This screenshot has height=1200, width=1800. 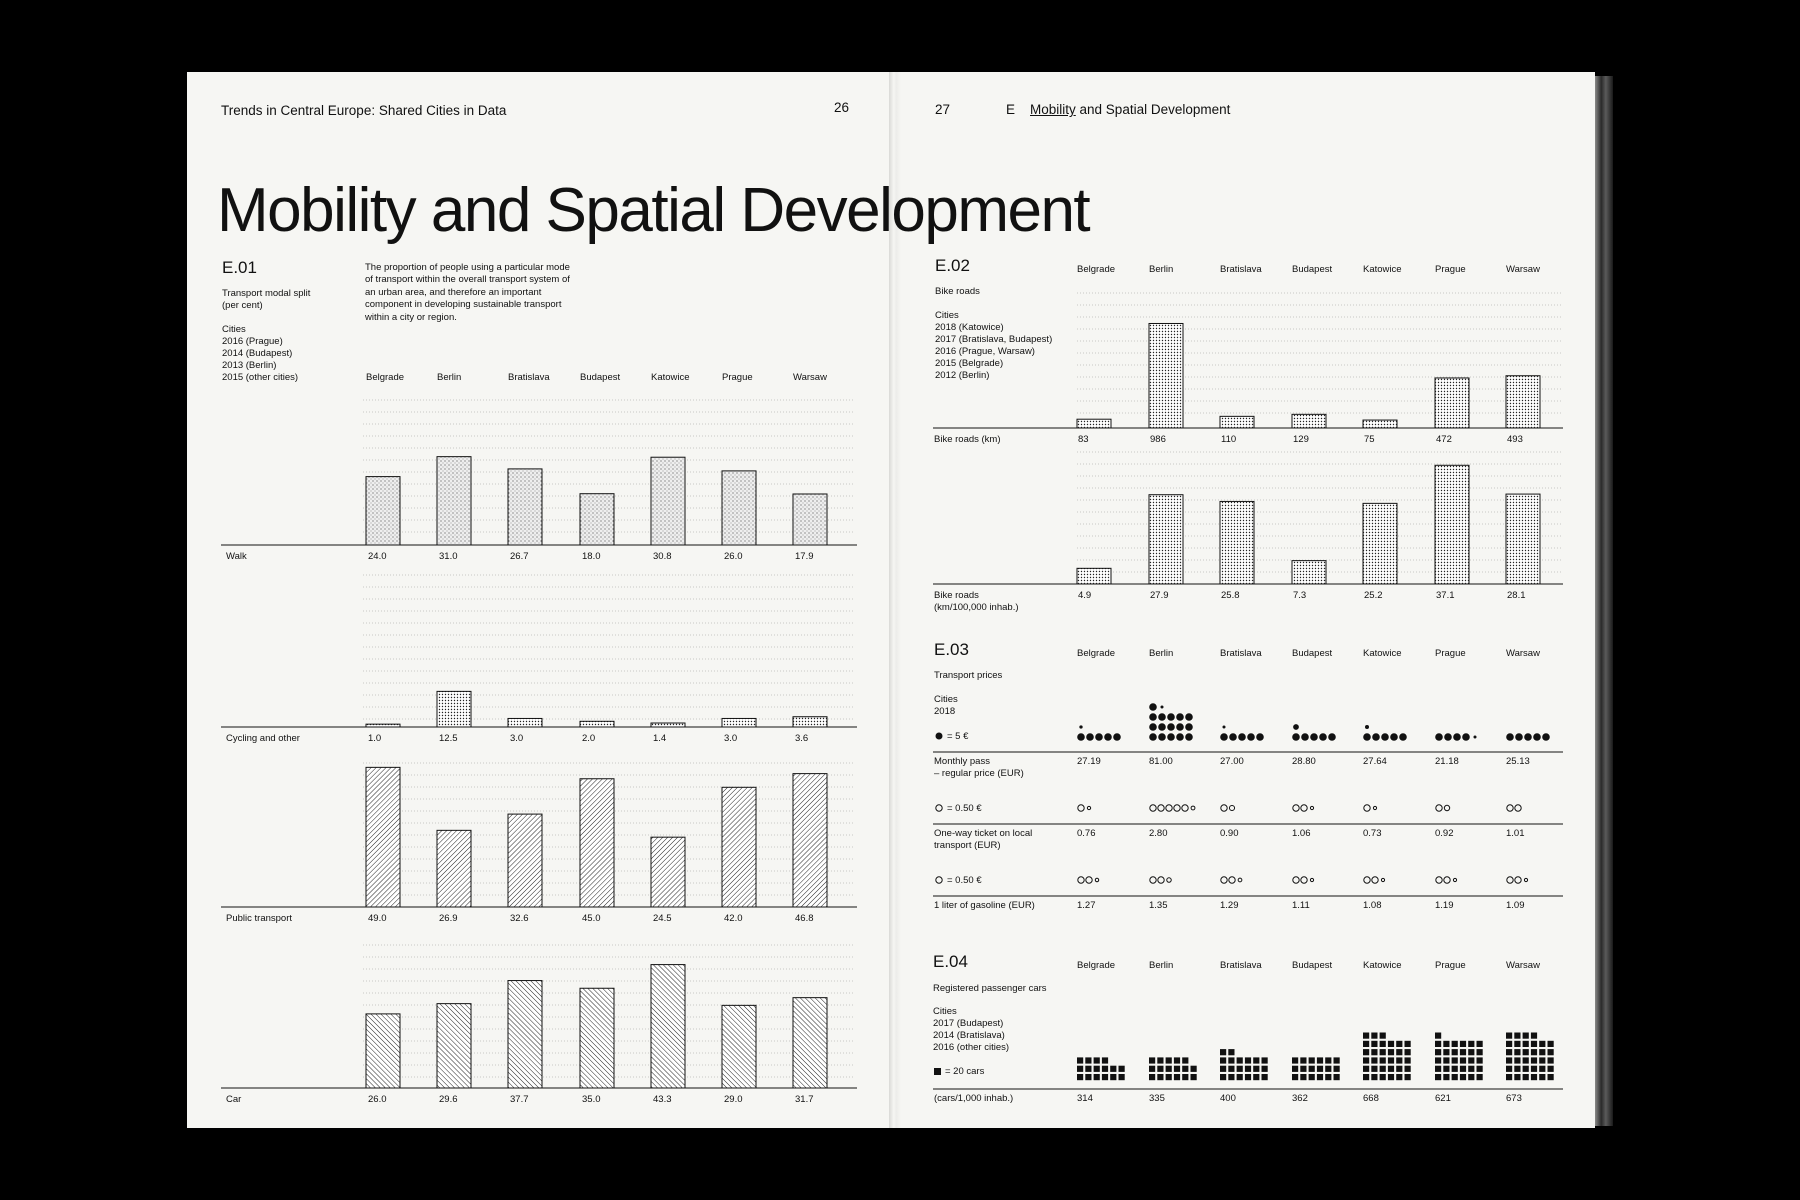 I want to click on e04-row-label: (cars/1,000 inhab.), so click(x=973, y=1098).